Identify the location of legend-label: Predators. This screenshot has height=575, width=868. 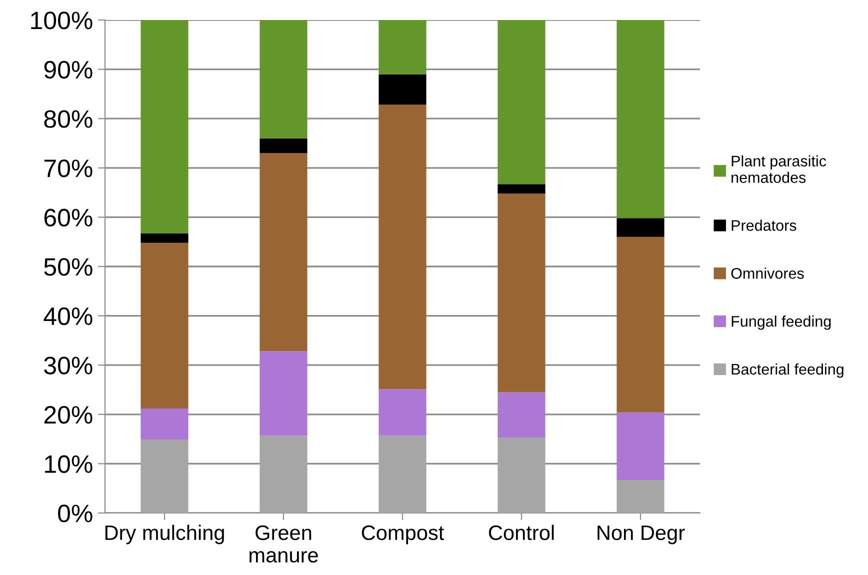
(764, 225).